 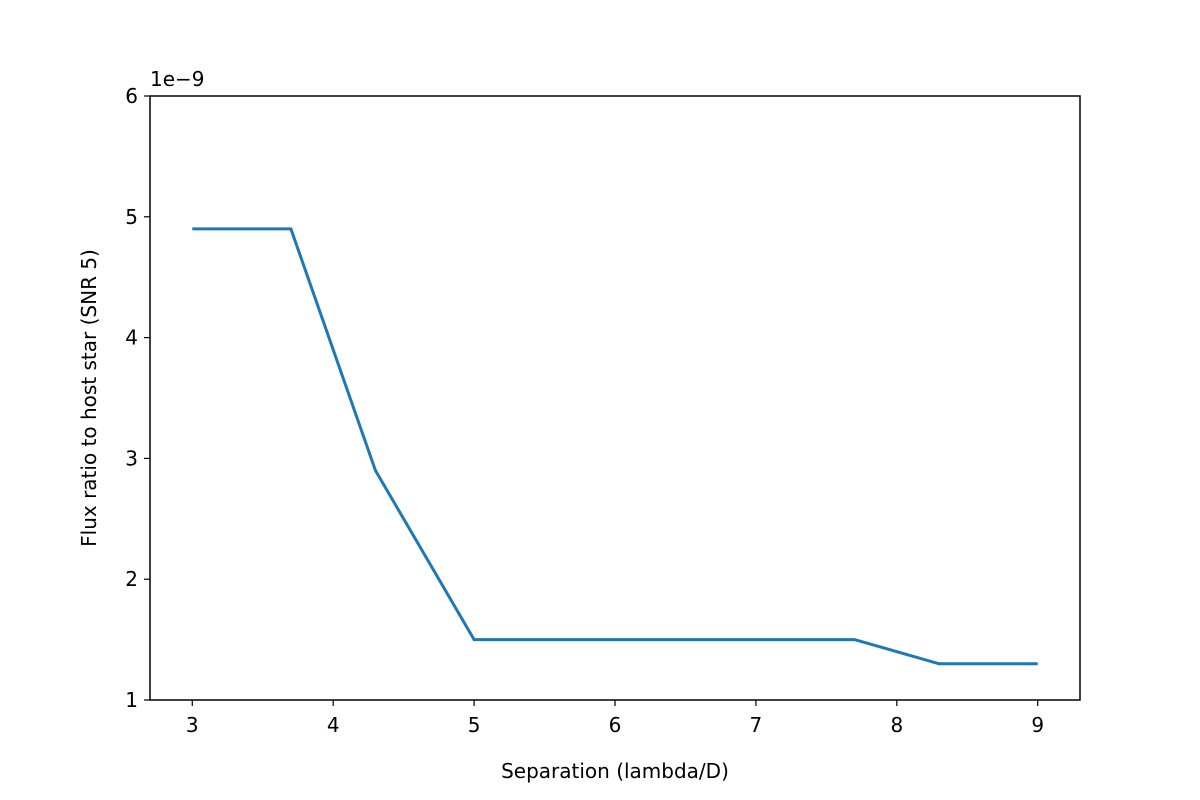 What do you see at coordinates (131, 458) in the screenshot?
I see `y-tick-label: 3` at bounding box center [131, 458].